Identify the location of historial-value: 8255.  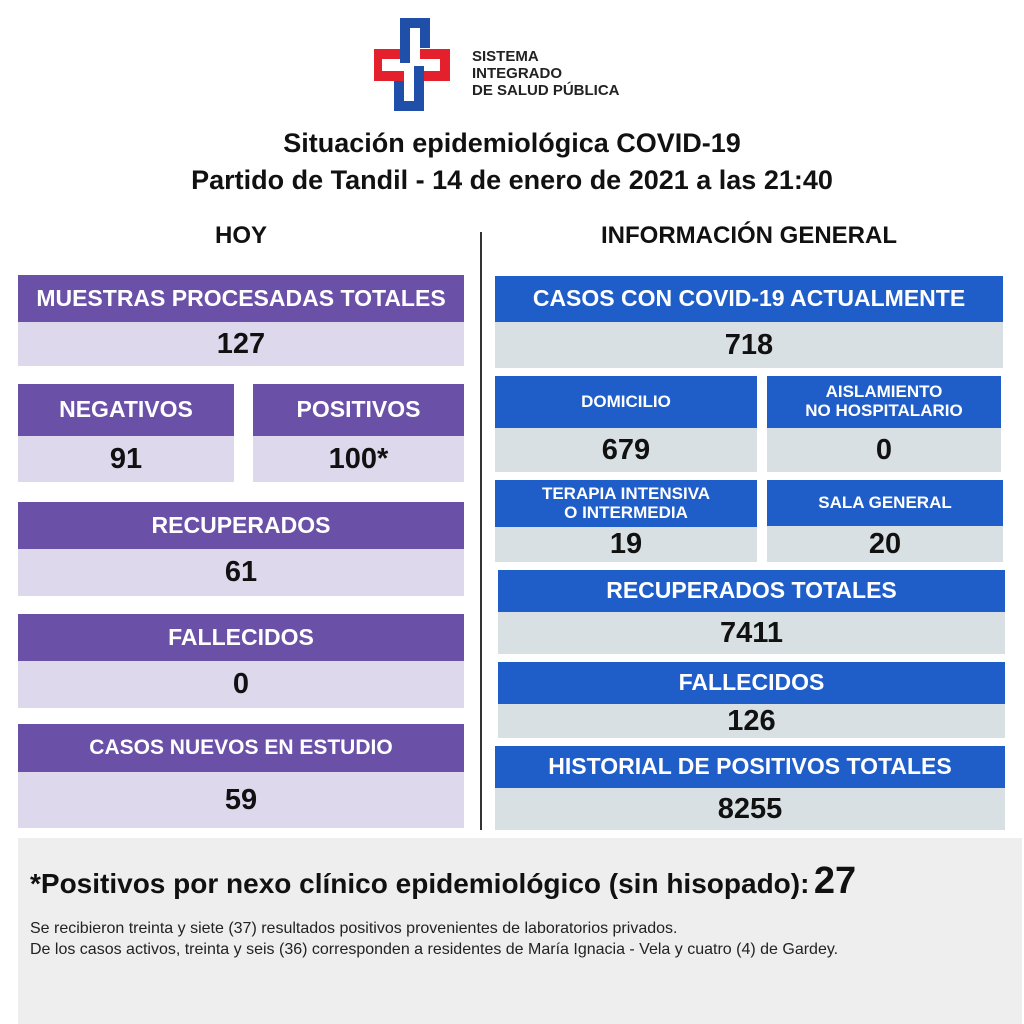
(750, 809).